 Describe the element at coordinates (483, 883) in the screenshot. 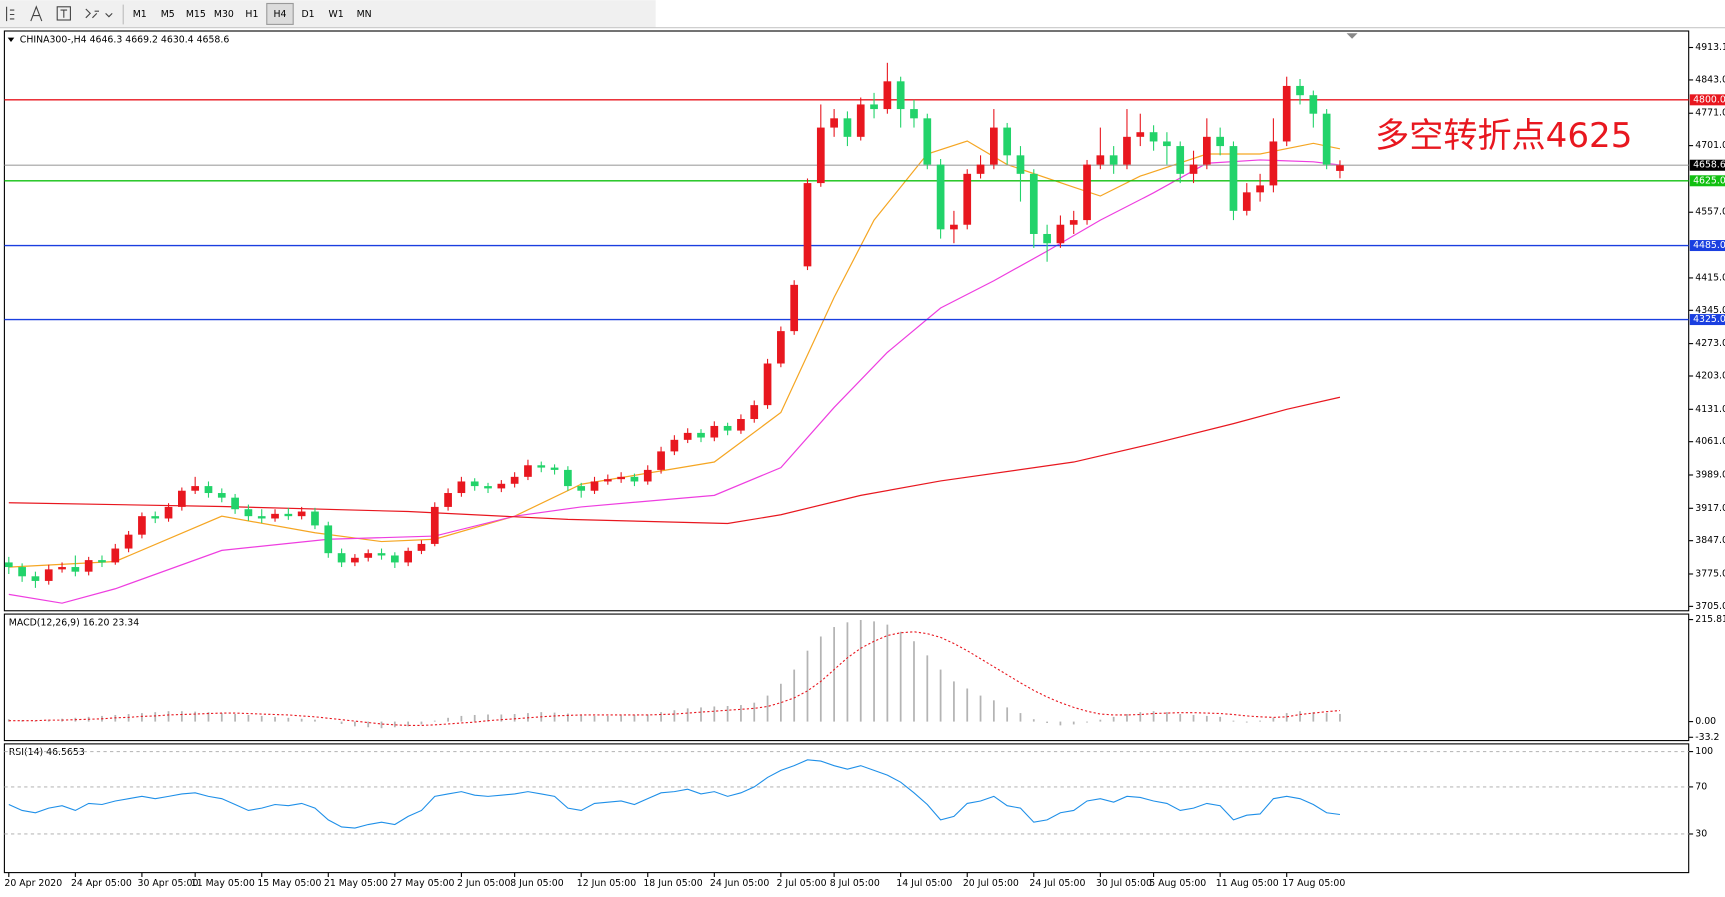

I see `x-tick-label: 2 Jun 05:00` at that location.